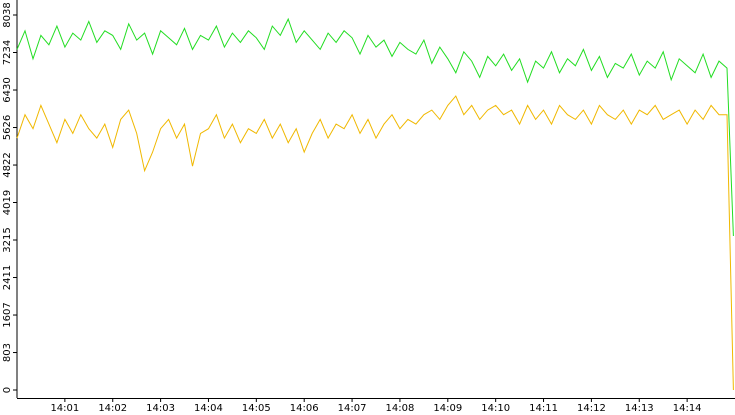  What do you see at coordinates (304, 408) in the screenshot?
I see `x-tick-label: 14:06` at bounding box center [304, 408].